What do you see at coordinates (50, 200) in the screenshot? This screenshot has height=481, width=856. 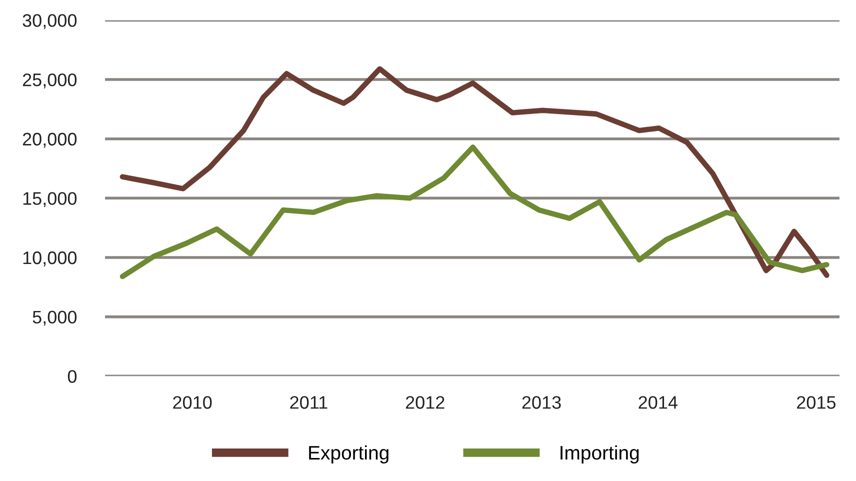 I see `y-tick-label: 15,000` at bounding box center [50, 200].